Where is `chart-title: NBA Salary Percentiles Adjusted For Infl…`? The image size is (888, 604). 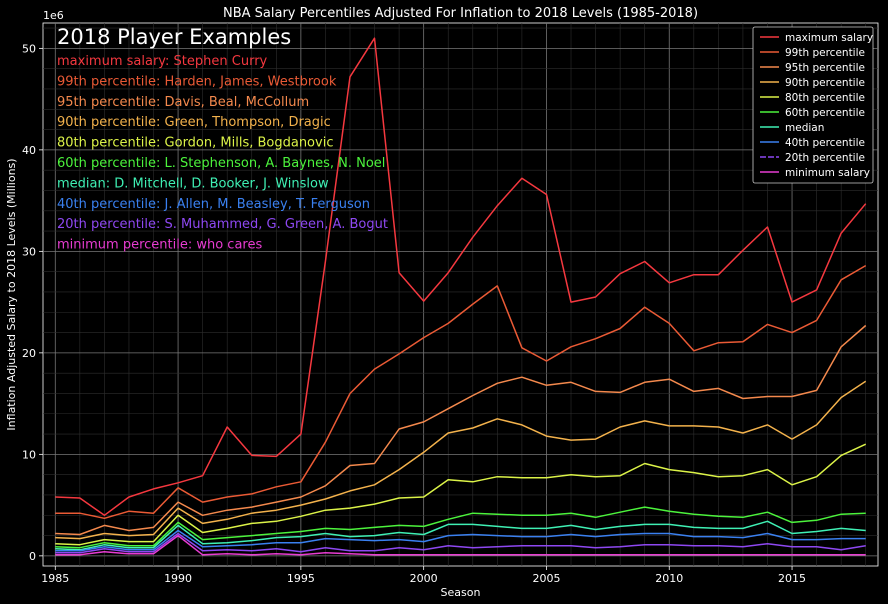
chart-title: NBA Salary Percentiles Adjusted For Infl… is located at coordinates (460, 13).